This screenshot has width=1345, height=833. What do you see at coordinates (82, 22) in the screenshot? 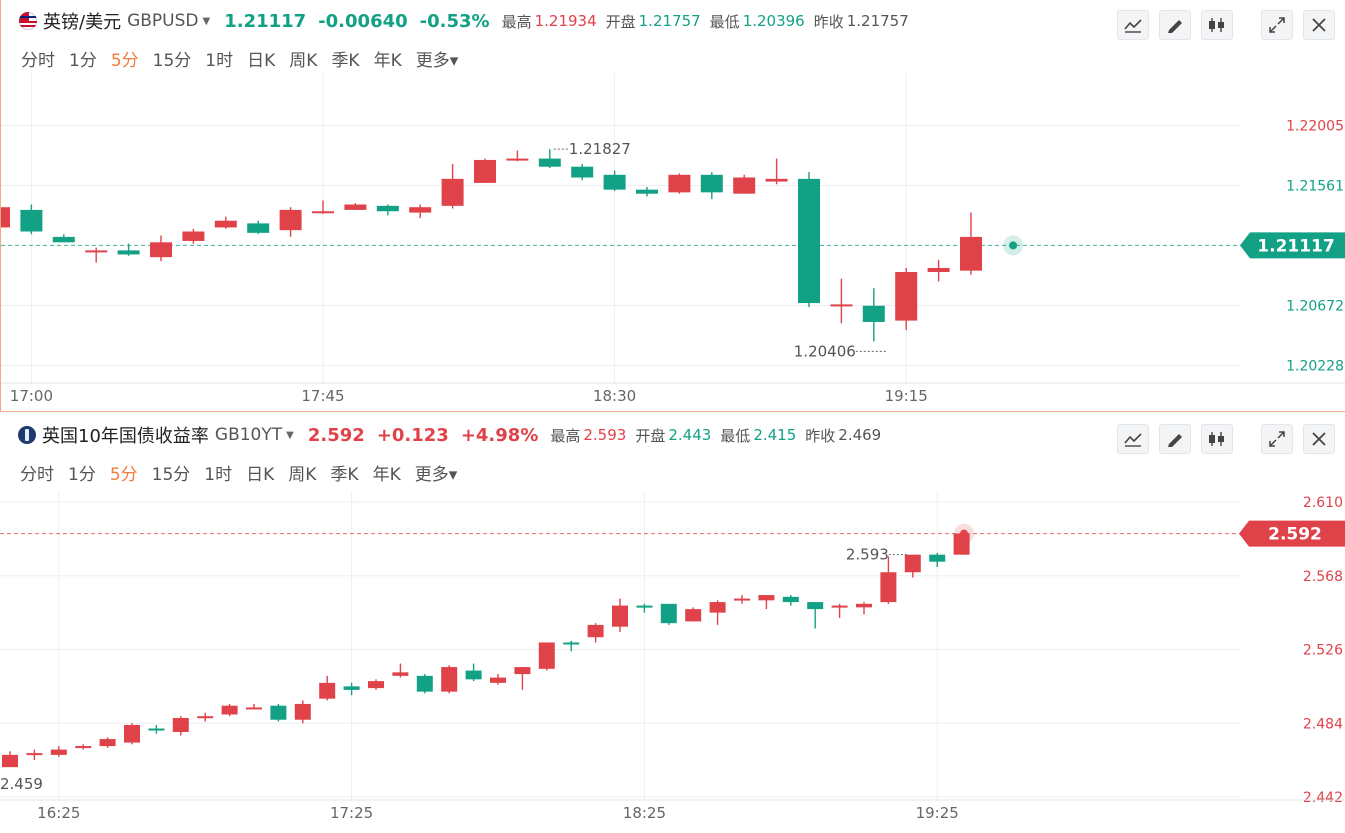
I see `instrument-name: 英镑/美元` at bounding box center [82, 22].